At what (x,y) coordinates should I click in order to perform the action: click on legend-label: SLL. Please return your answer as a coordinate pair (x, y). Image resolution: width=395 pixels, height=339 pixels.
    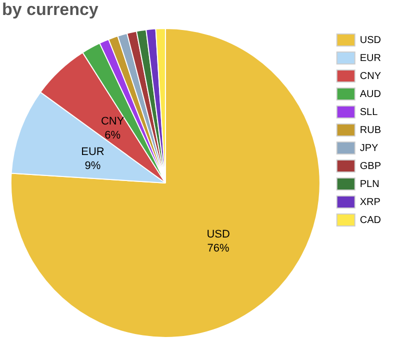
    Looking at the image, I should click on (369, 112).